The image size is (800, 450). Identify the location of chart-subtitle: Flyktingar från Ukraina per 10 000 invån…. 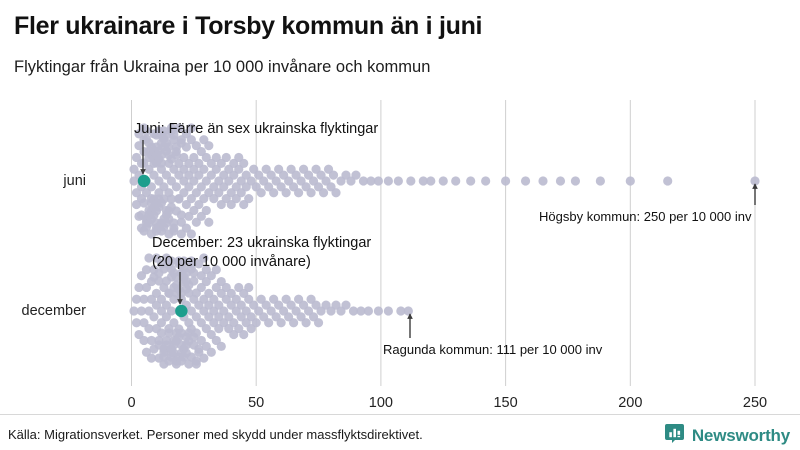
(222, 67).